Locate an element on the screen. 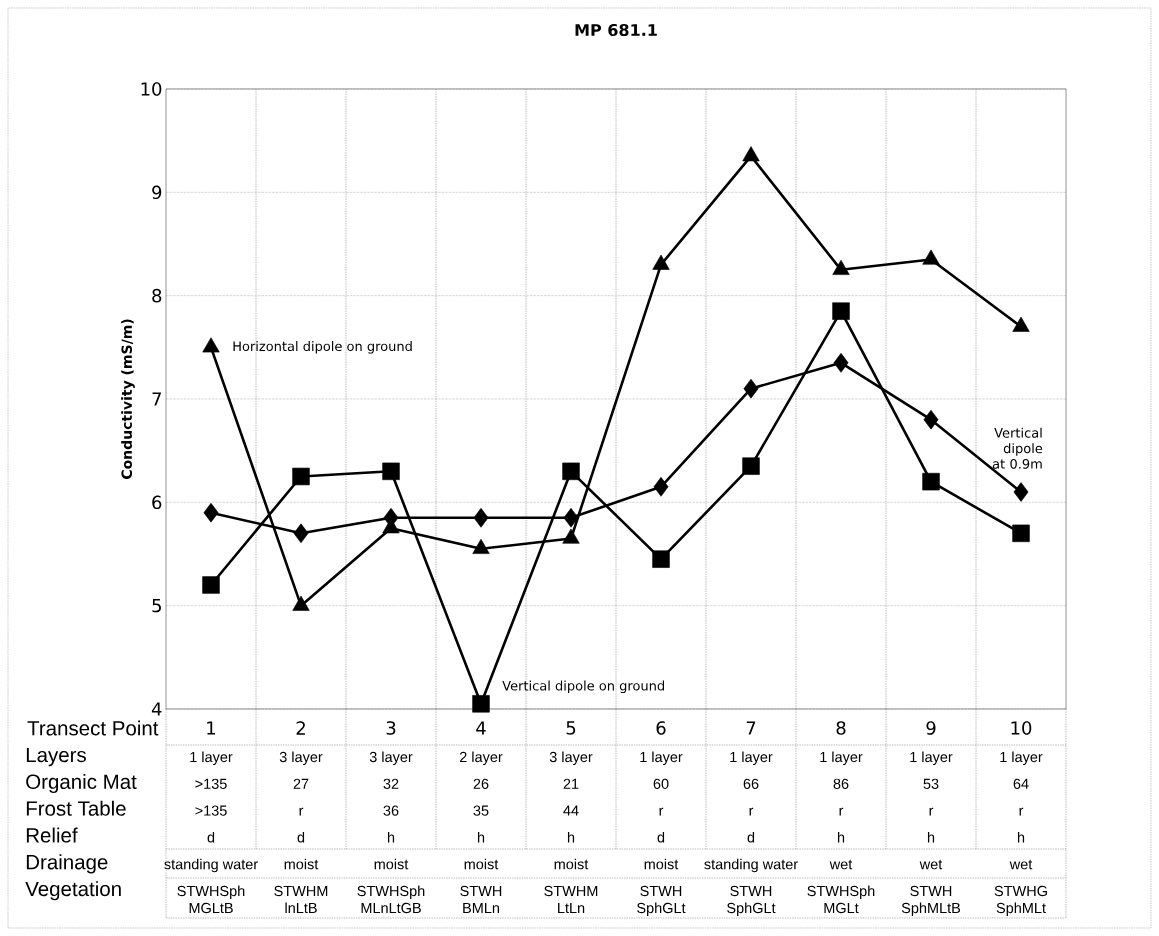 Image resolution: width=1159 pixels, height=936 pixels. y-tick-label: 8 is located at coordinates (157, 295).